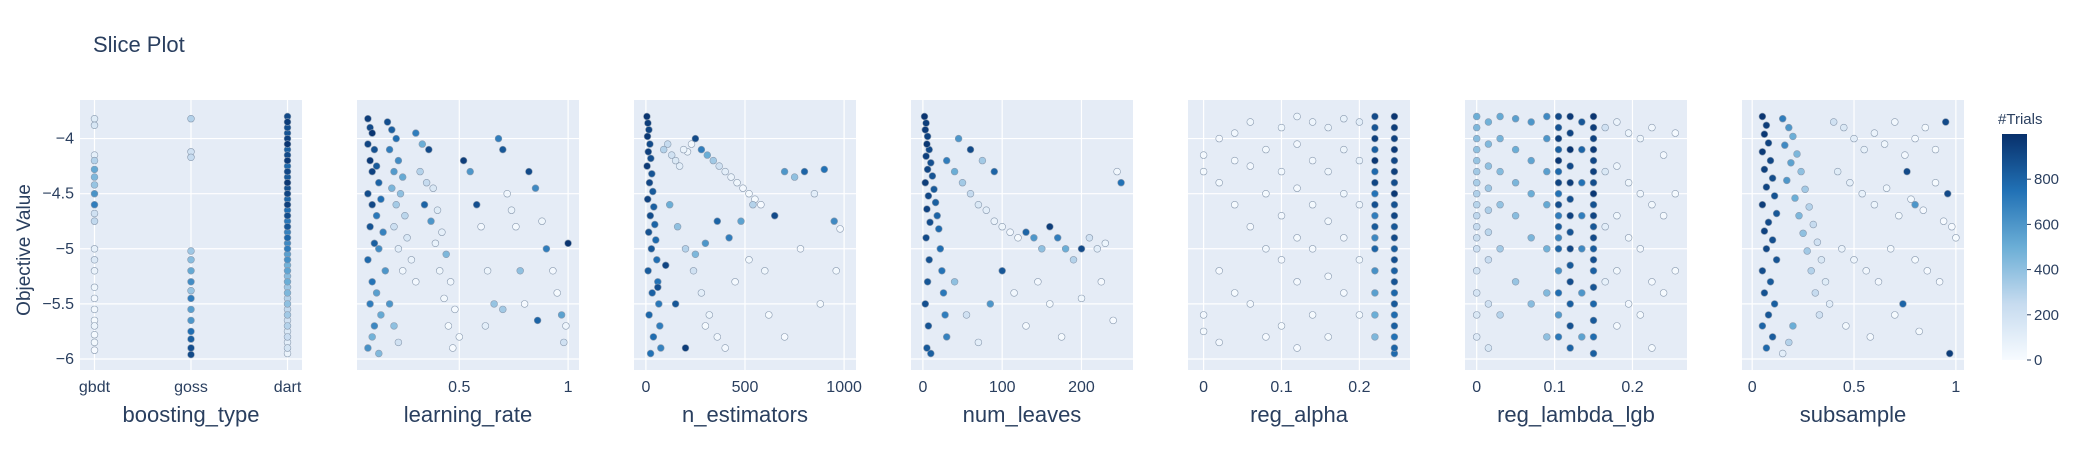 This screenshot has height=450, width=2100. Describe the element at coordinates (748, 263) in the screenshot. I see `subplot-n_estimators: 0 500 1000 n_estimators` at that location.